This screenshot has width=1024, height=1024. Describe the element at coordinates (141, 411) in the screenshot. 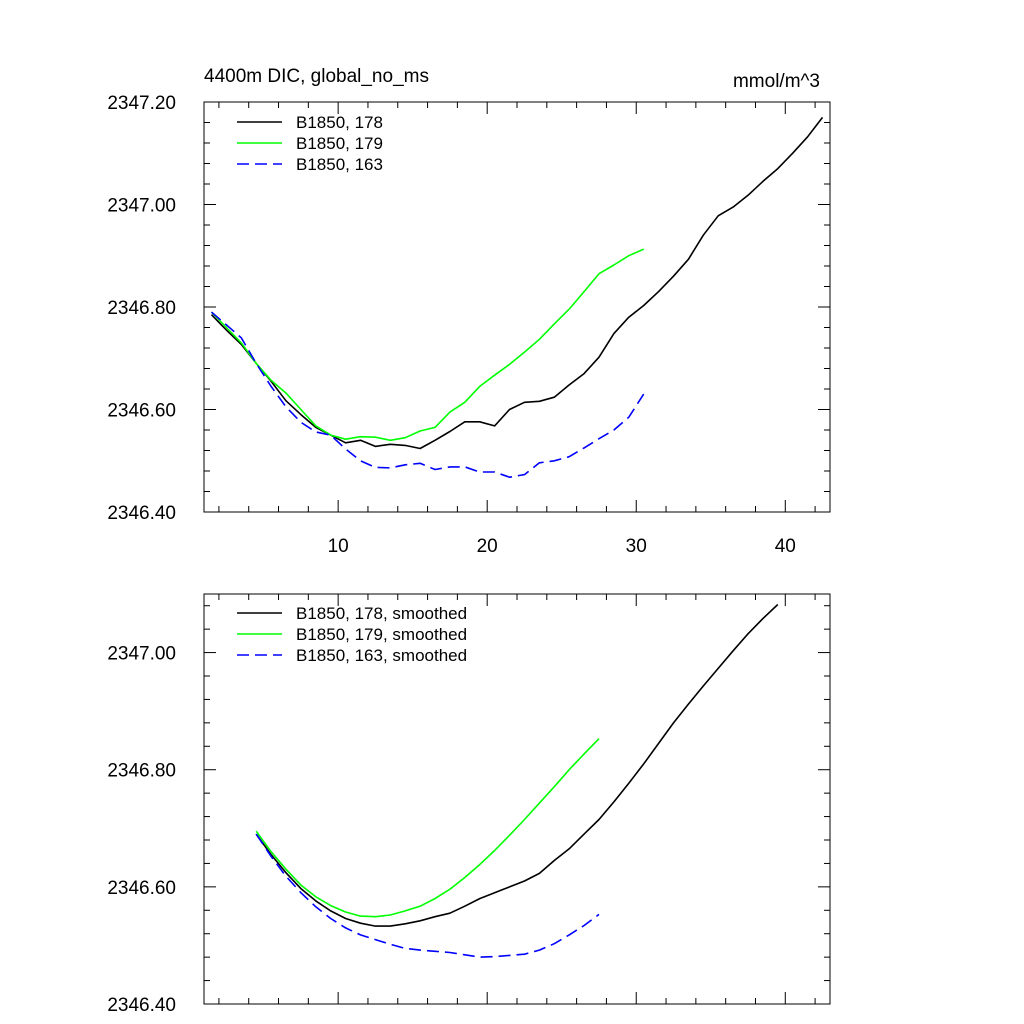

I see `top-y-tick-label: 2346.60` at that location.